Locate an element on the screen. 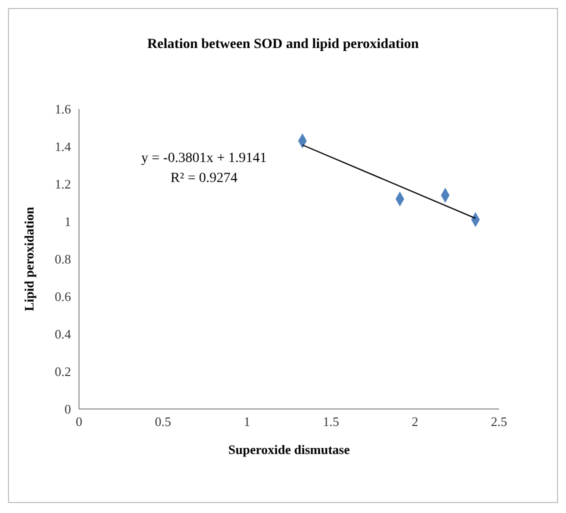 This screenshot has width=566, height=513. x-tick-label: 0 is located at coordinates (79, 422).